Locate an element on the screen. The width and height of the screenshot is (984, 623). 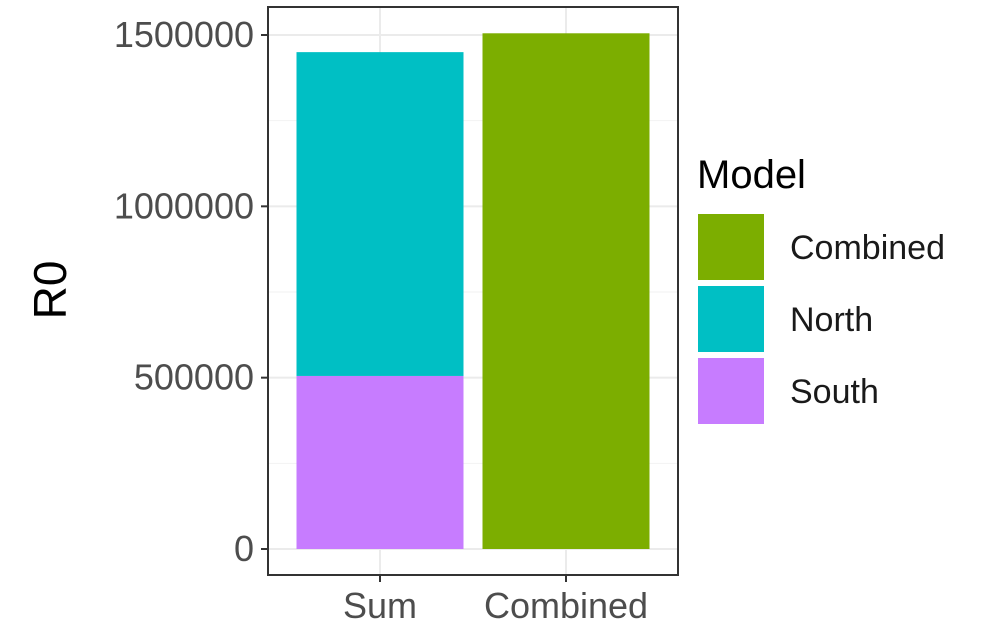
y-tick-label: 1000000 is located at coordinates (184, 205).